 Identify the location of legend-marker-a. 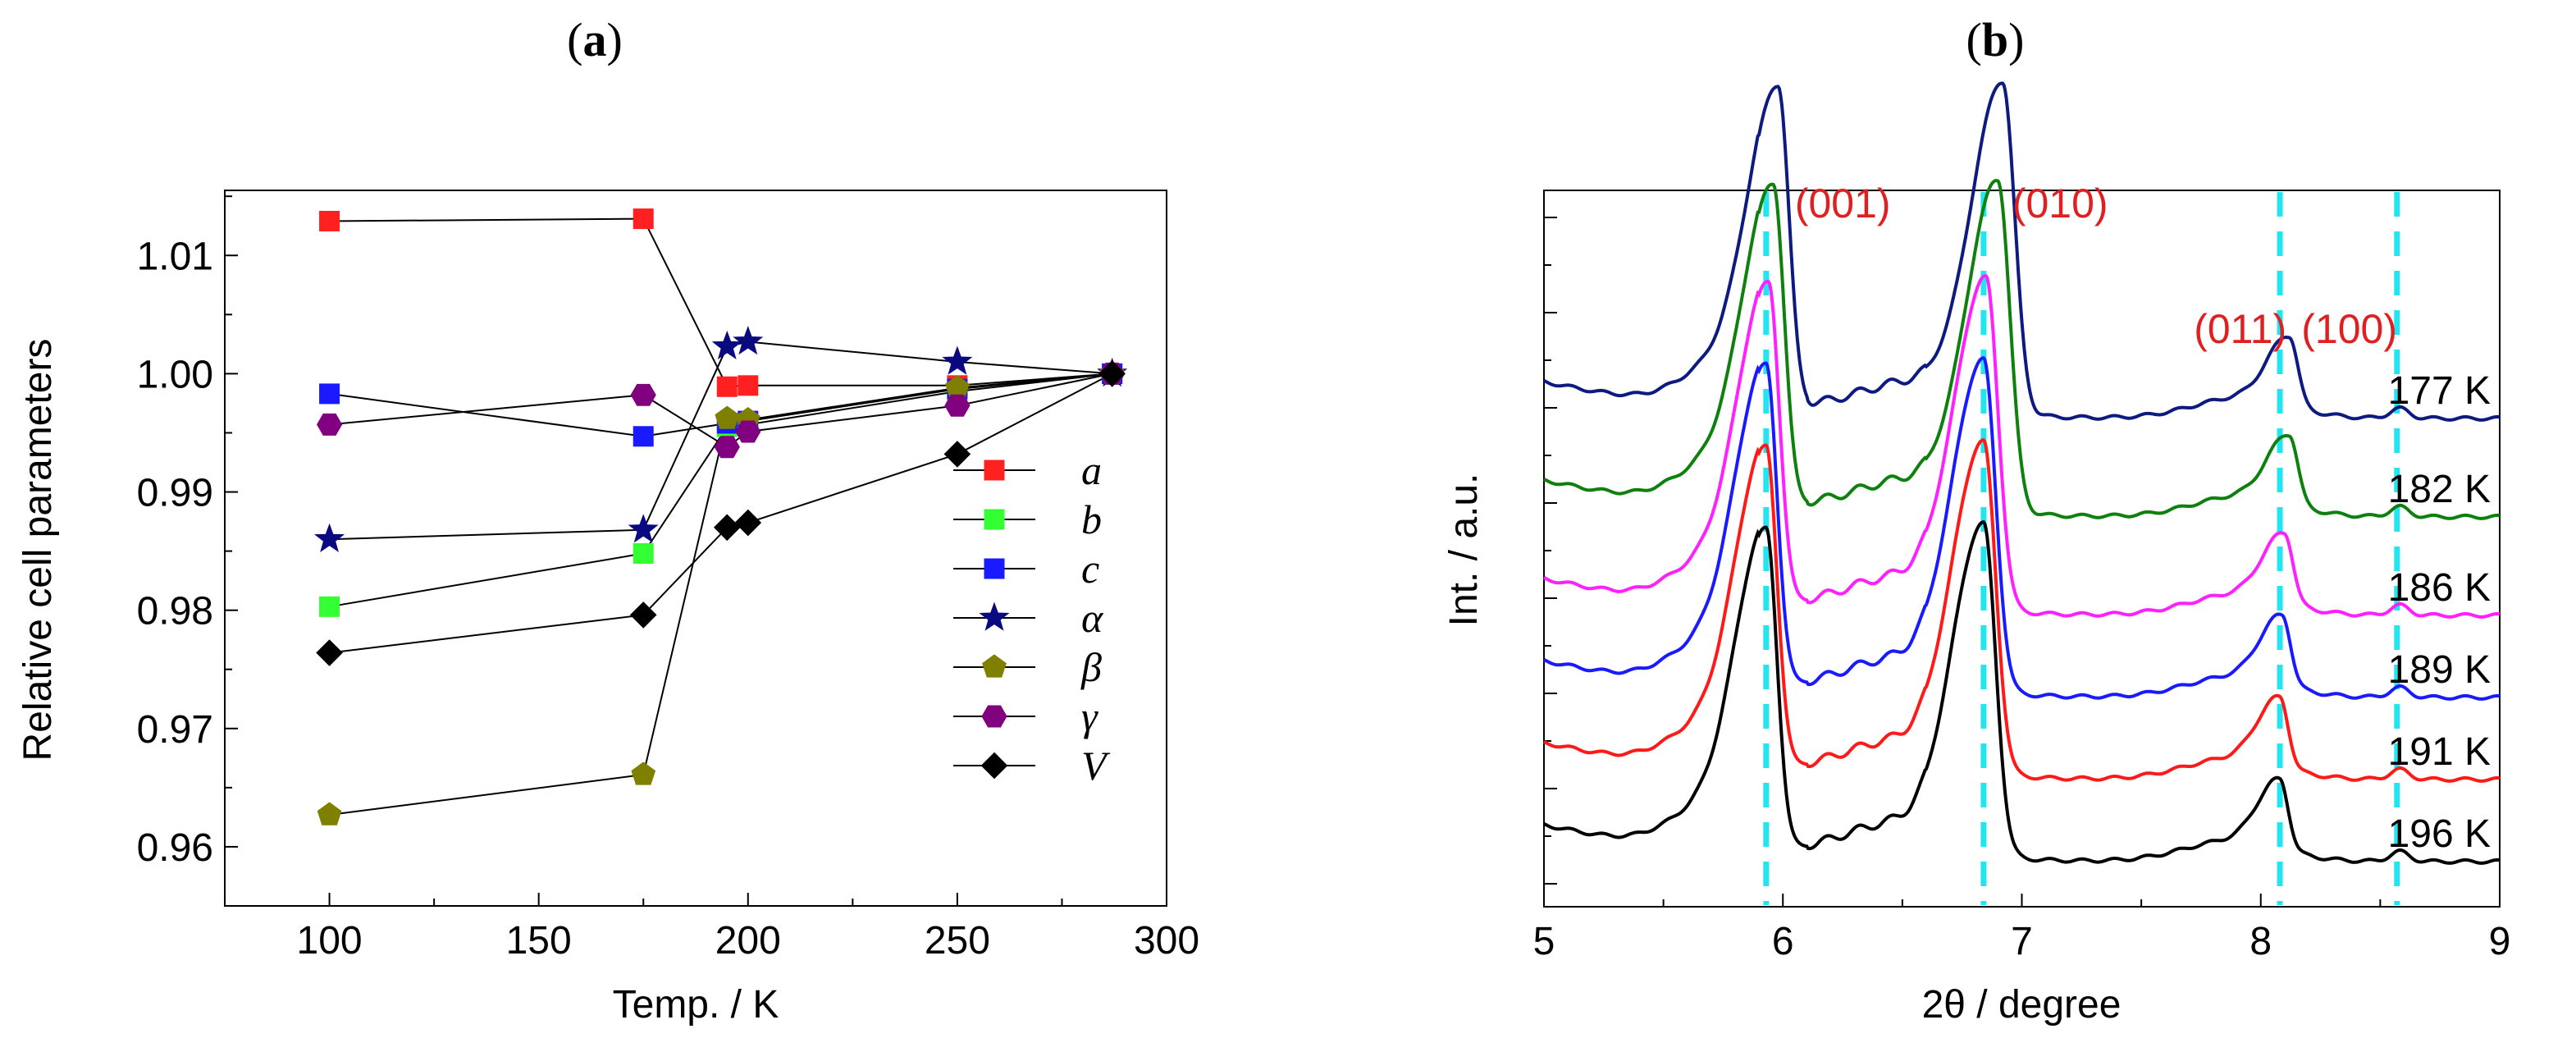
(995, 471).